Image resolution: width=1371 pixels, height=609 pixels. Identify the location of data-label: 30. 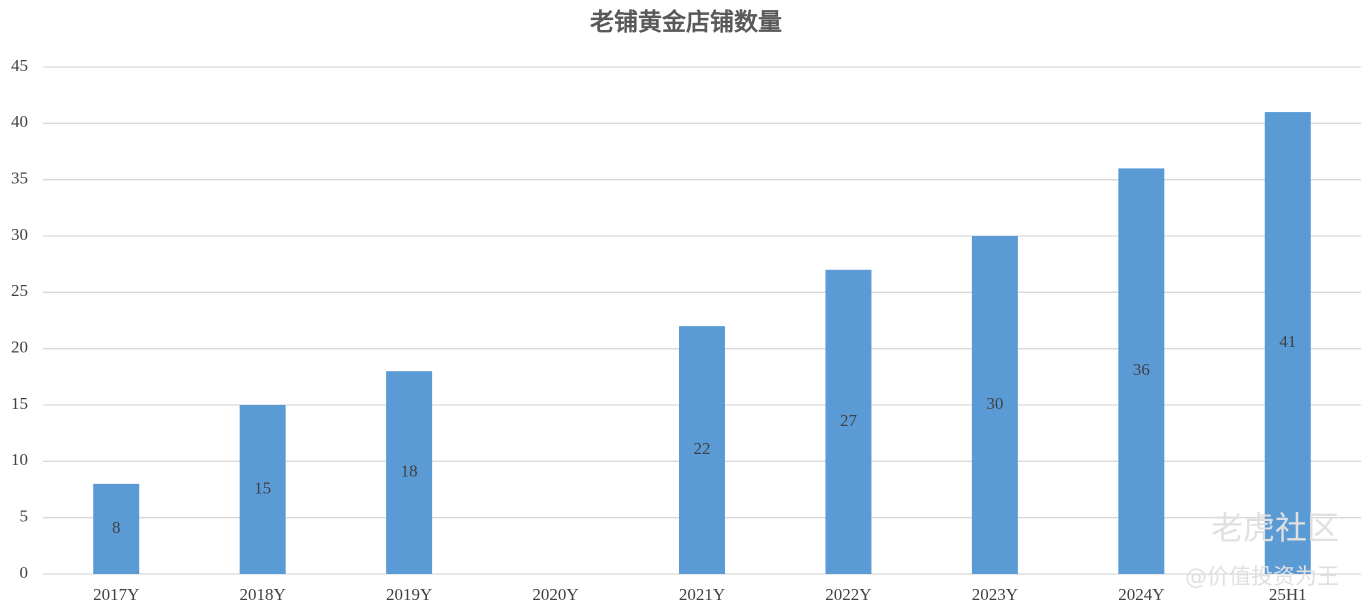
(994, 403).